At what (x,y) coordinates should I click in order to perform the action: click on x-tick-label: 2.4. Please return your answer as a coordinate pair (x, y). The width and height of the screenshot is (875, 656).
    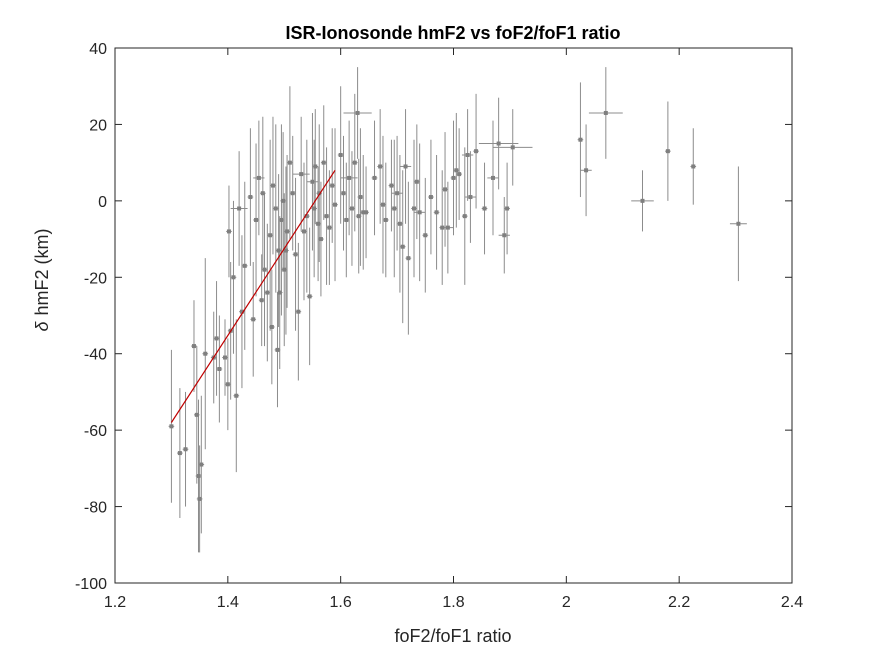
    Looking at the image, I should click on (792, 602).